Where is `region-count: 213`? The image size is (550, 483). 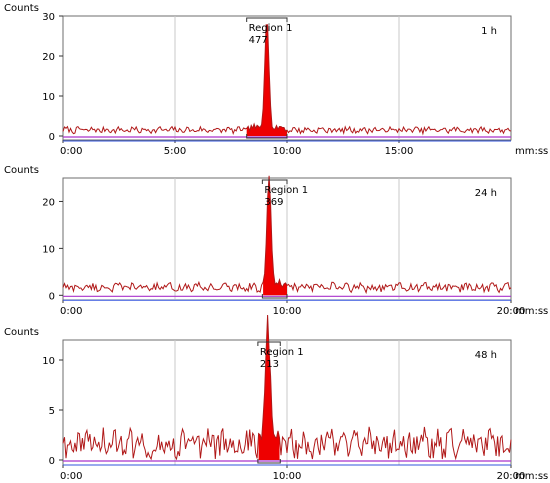 region-count: 213 is located at coordinates (269, 364).